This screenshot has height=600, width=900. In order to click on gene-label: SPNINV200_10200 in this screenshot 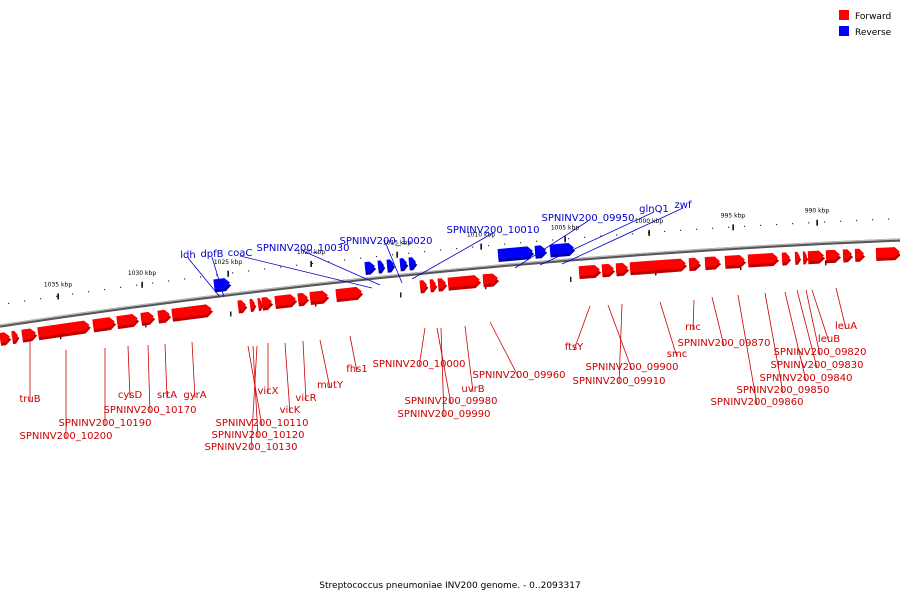, I will do `click(65, 436)`.